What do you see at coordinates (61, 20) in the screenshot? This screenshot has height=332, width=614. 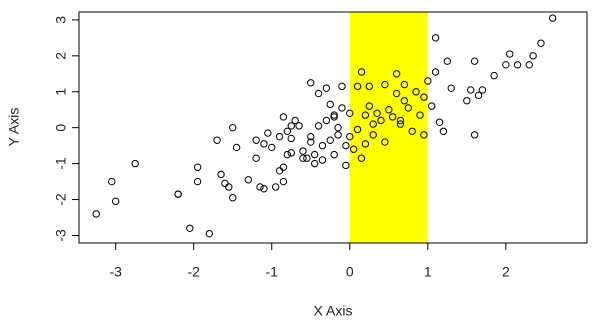 I see `y-tick-label: 3` at bounding box center [61, 20].